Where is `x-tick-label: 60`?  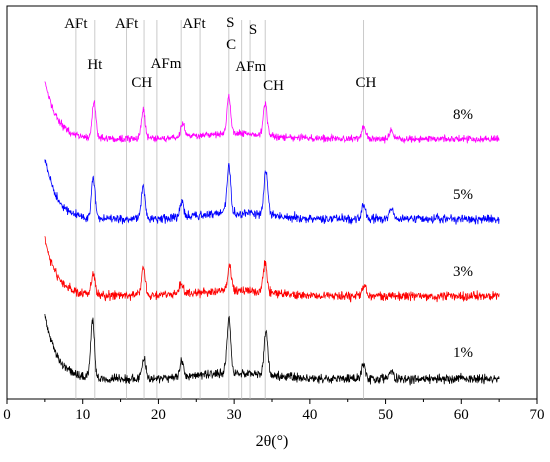
x-tick-label: 60 is located at coordinates (461, 415).